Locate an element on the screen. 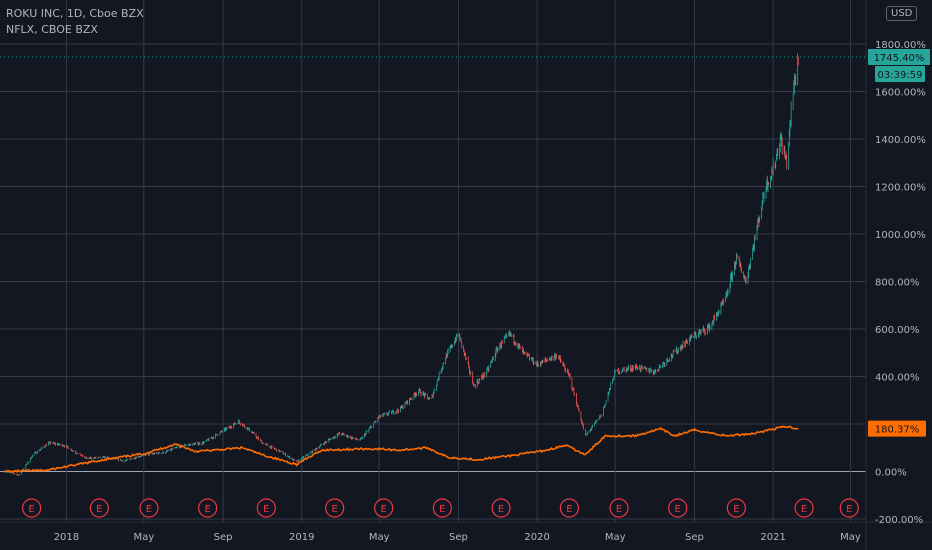 The width and height of the screenshot is (932, 550). symbol-title: ROKU INC, 1D, Cboe BZX is located at coordinates (75, 13).